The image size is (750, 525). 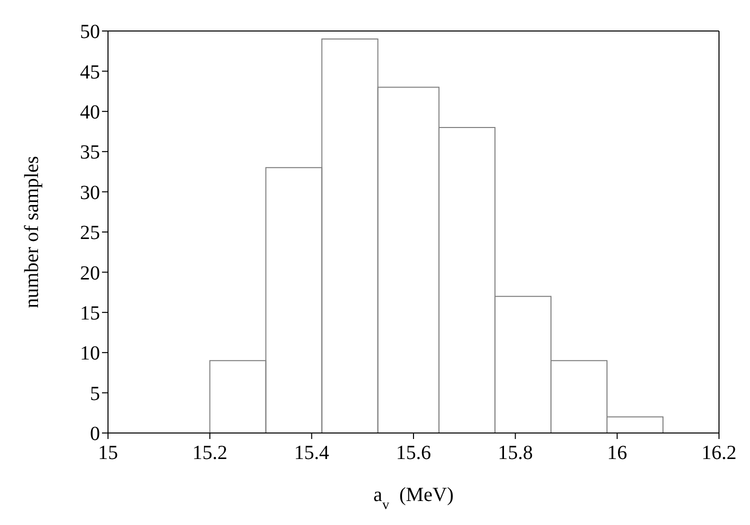 I want to click on y-tick-label: 5, so click(x=95, y=393).